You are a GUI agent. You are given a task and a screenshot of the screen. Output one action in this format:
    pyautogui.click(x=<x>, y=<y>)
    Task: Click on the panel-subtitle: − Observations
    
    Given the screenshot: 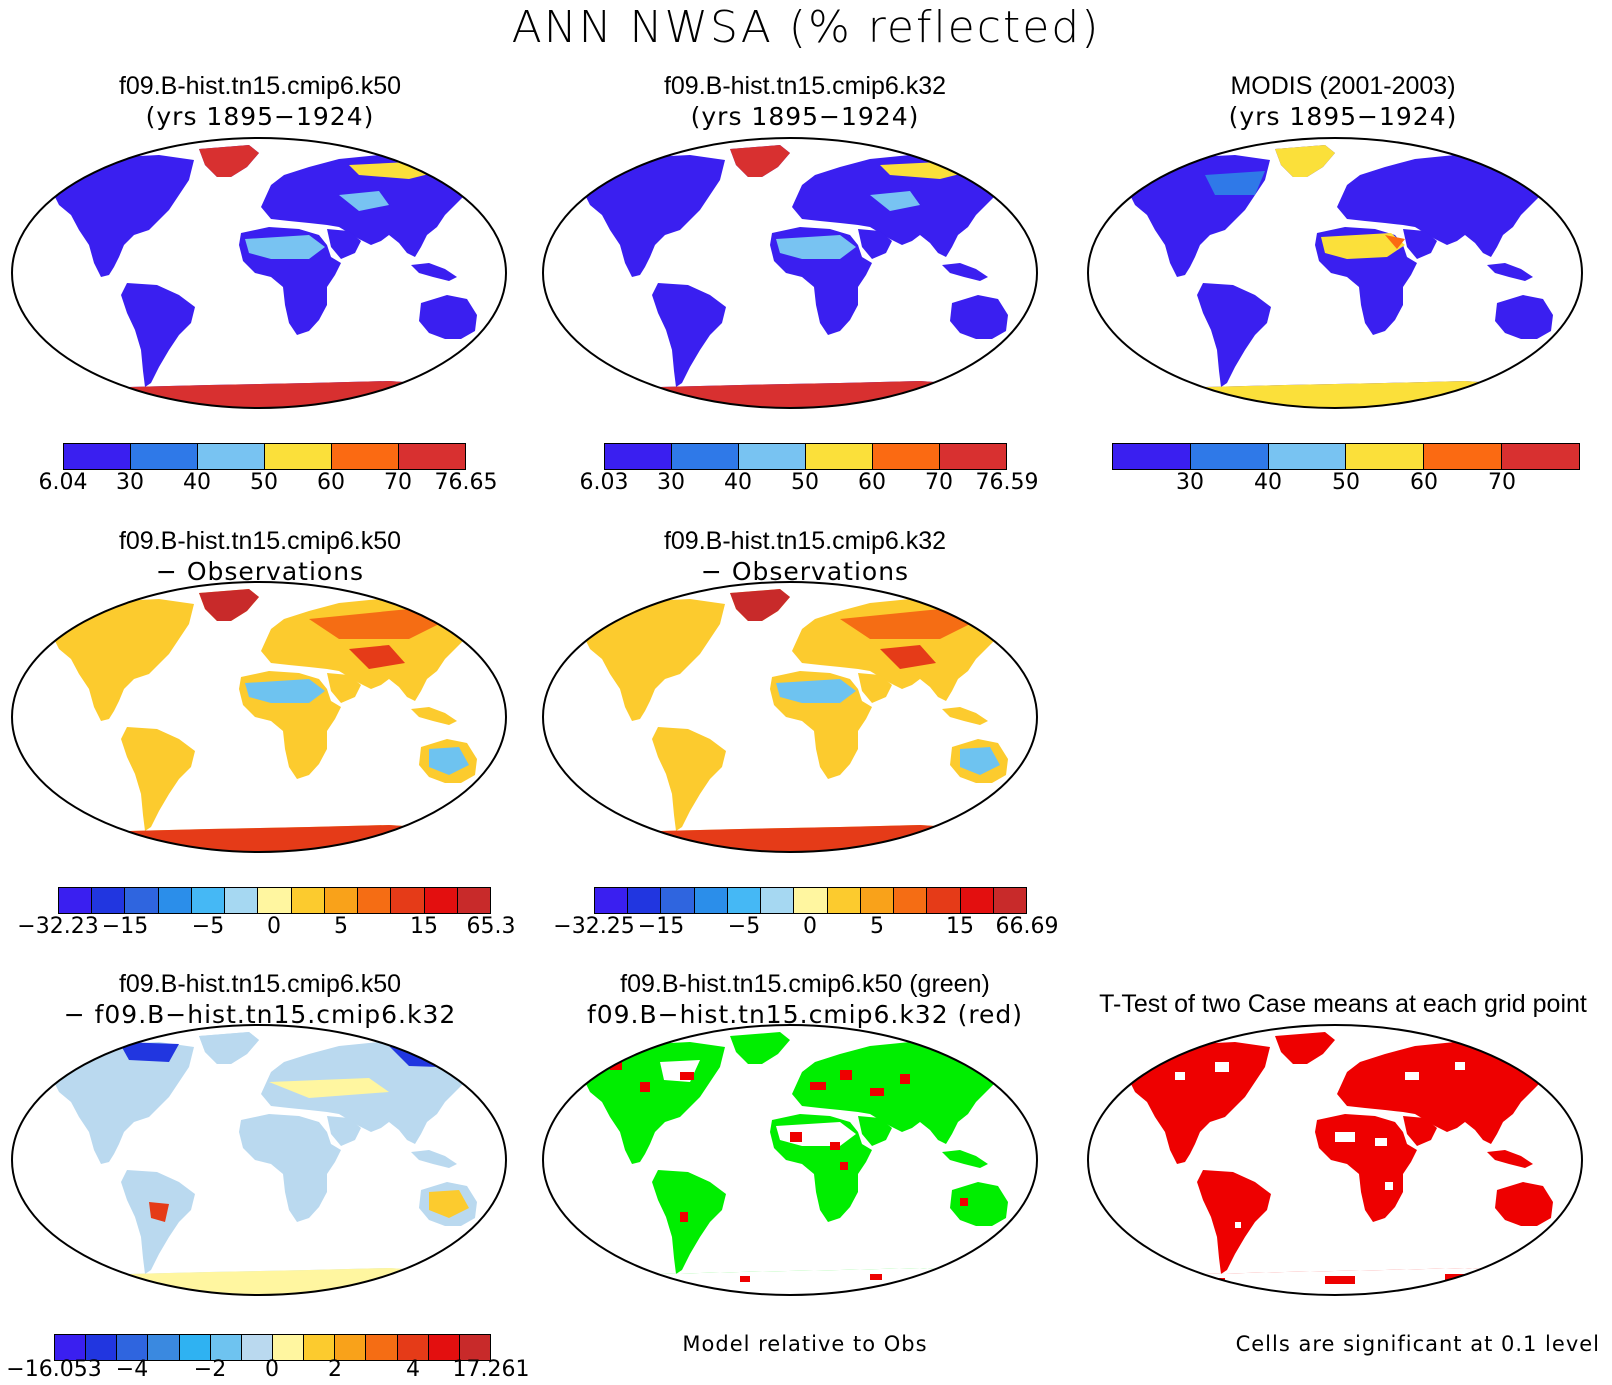 What is the action you would take?
    pyautogui.click(x=805, y=571)
    